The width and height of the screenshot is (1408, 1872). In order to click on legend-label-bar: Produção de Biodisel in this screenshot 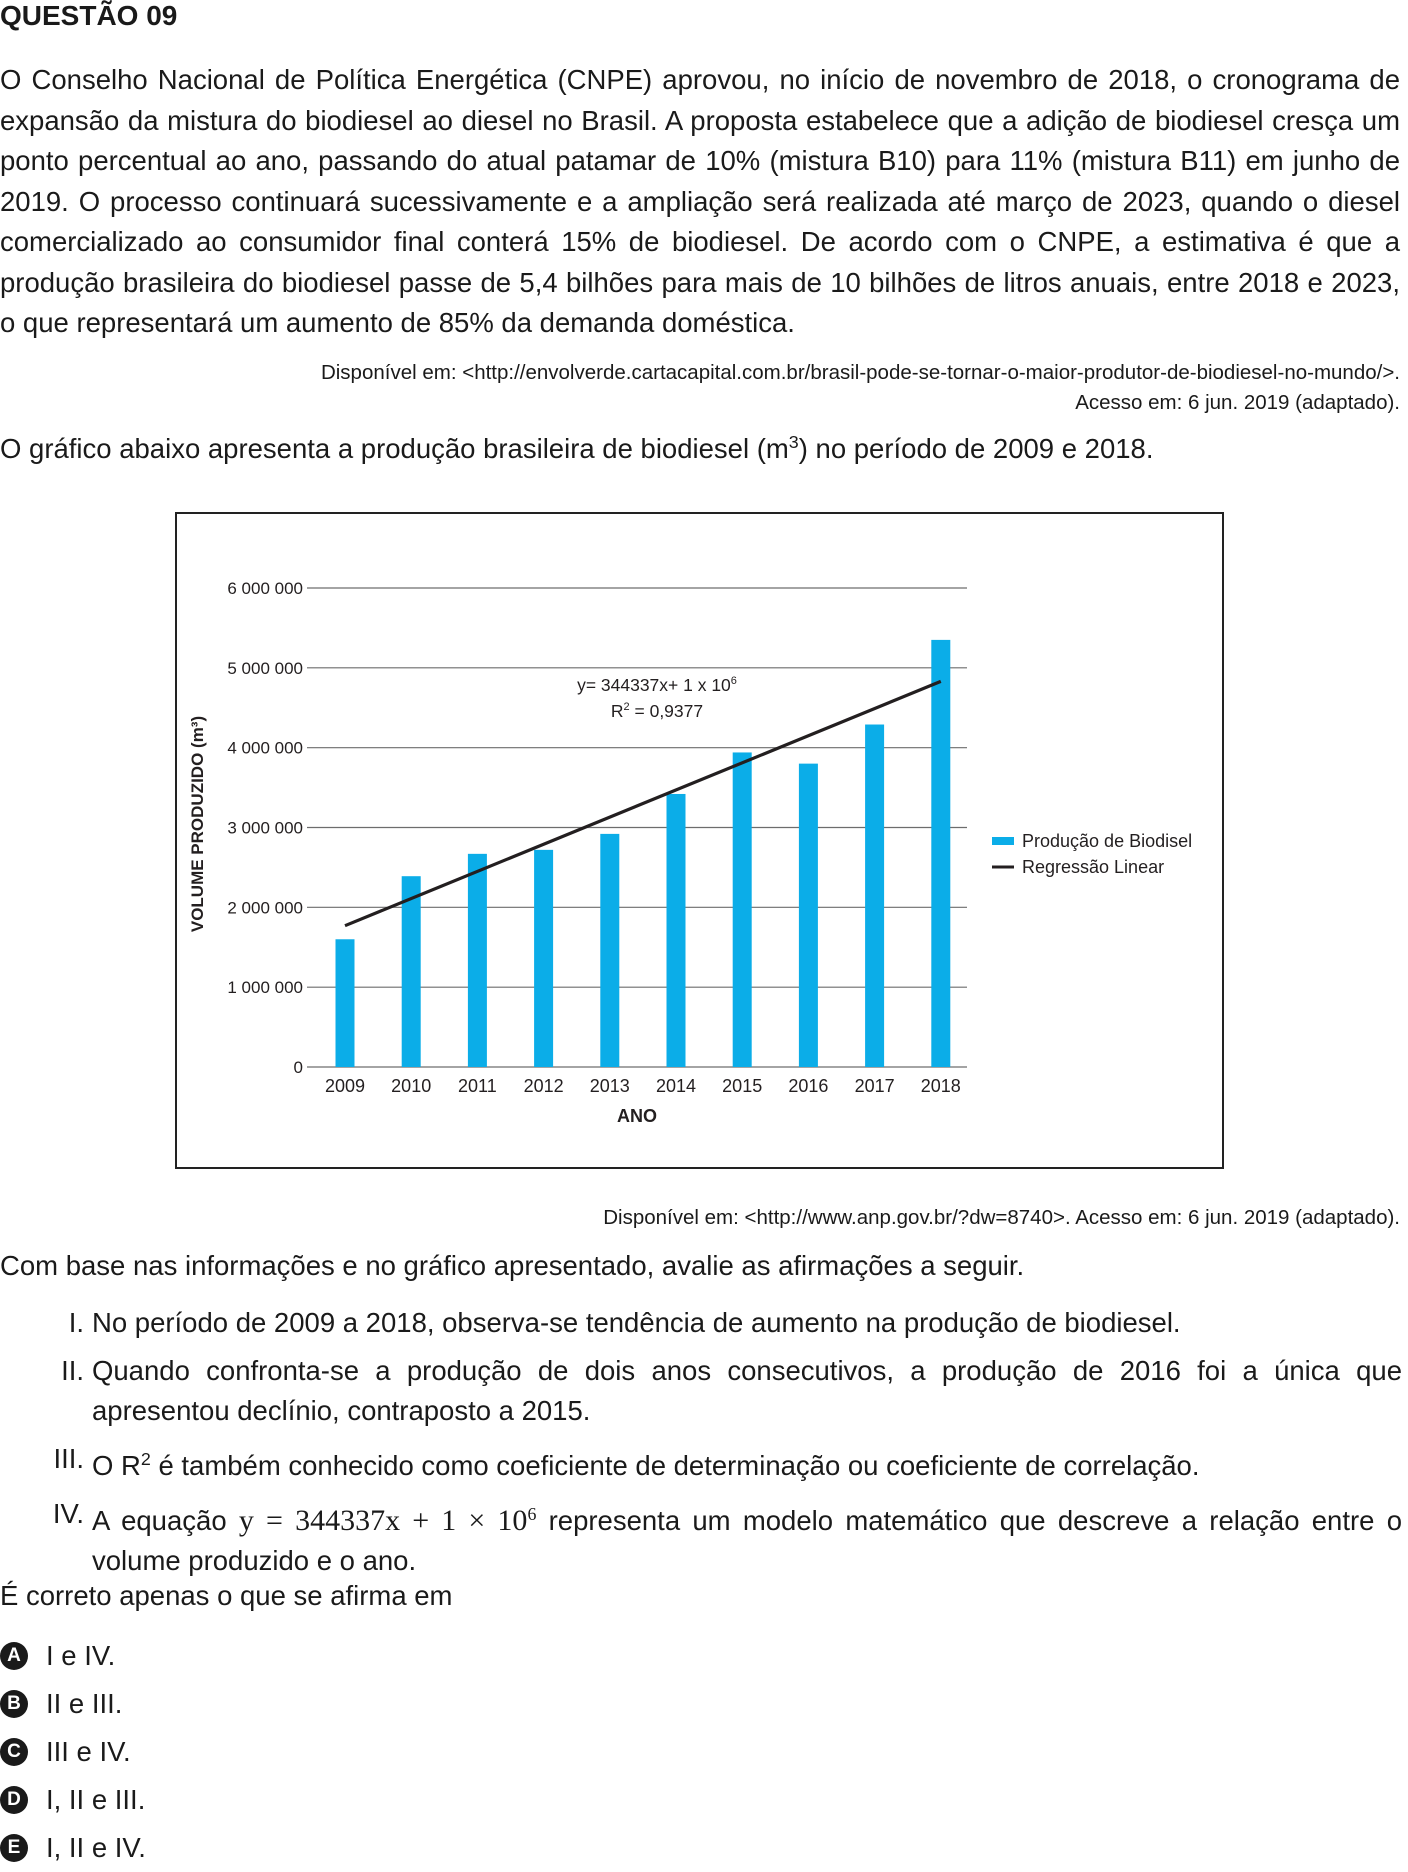, I will do `click(1107, 841)`.